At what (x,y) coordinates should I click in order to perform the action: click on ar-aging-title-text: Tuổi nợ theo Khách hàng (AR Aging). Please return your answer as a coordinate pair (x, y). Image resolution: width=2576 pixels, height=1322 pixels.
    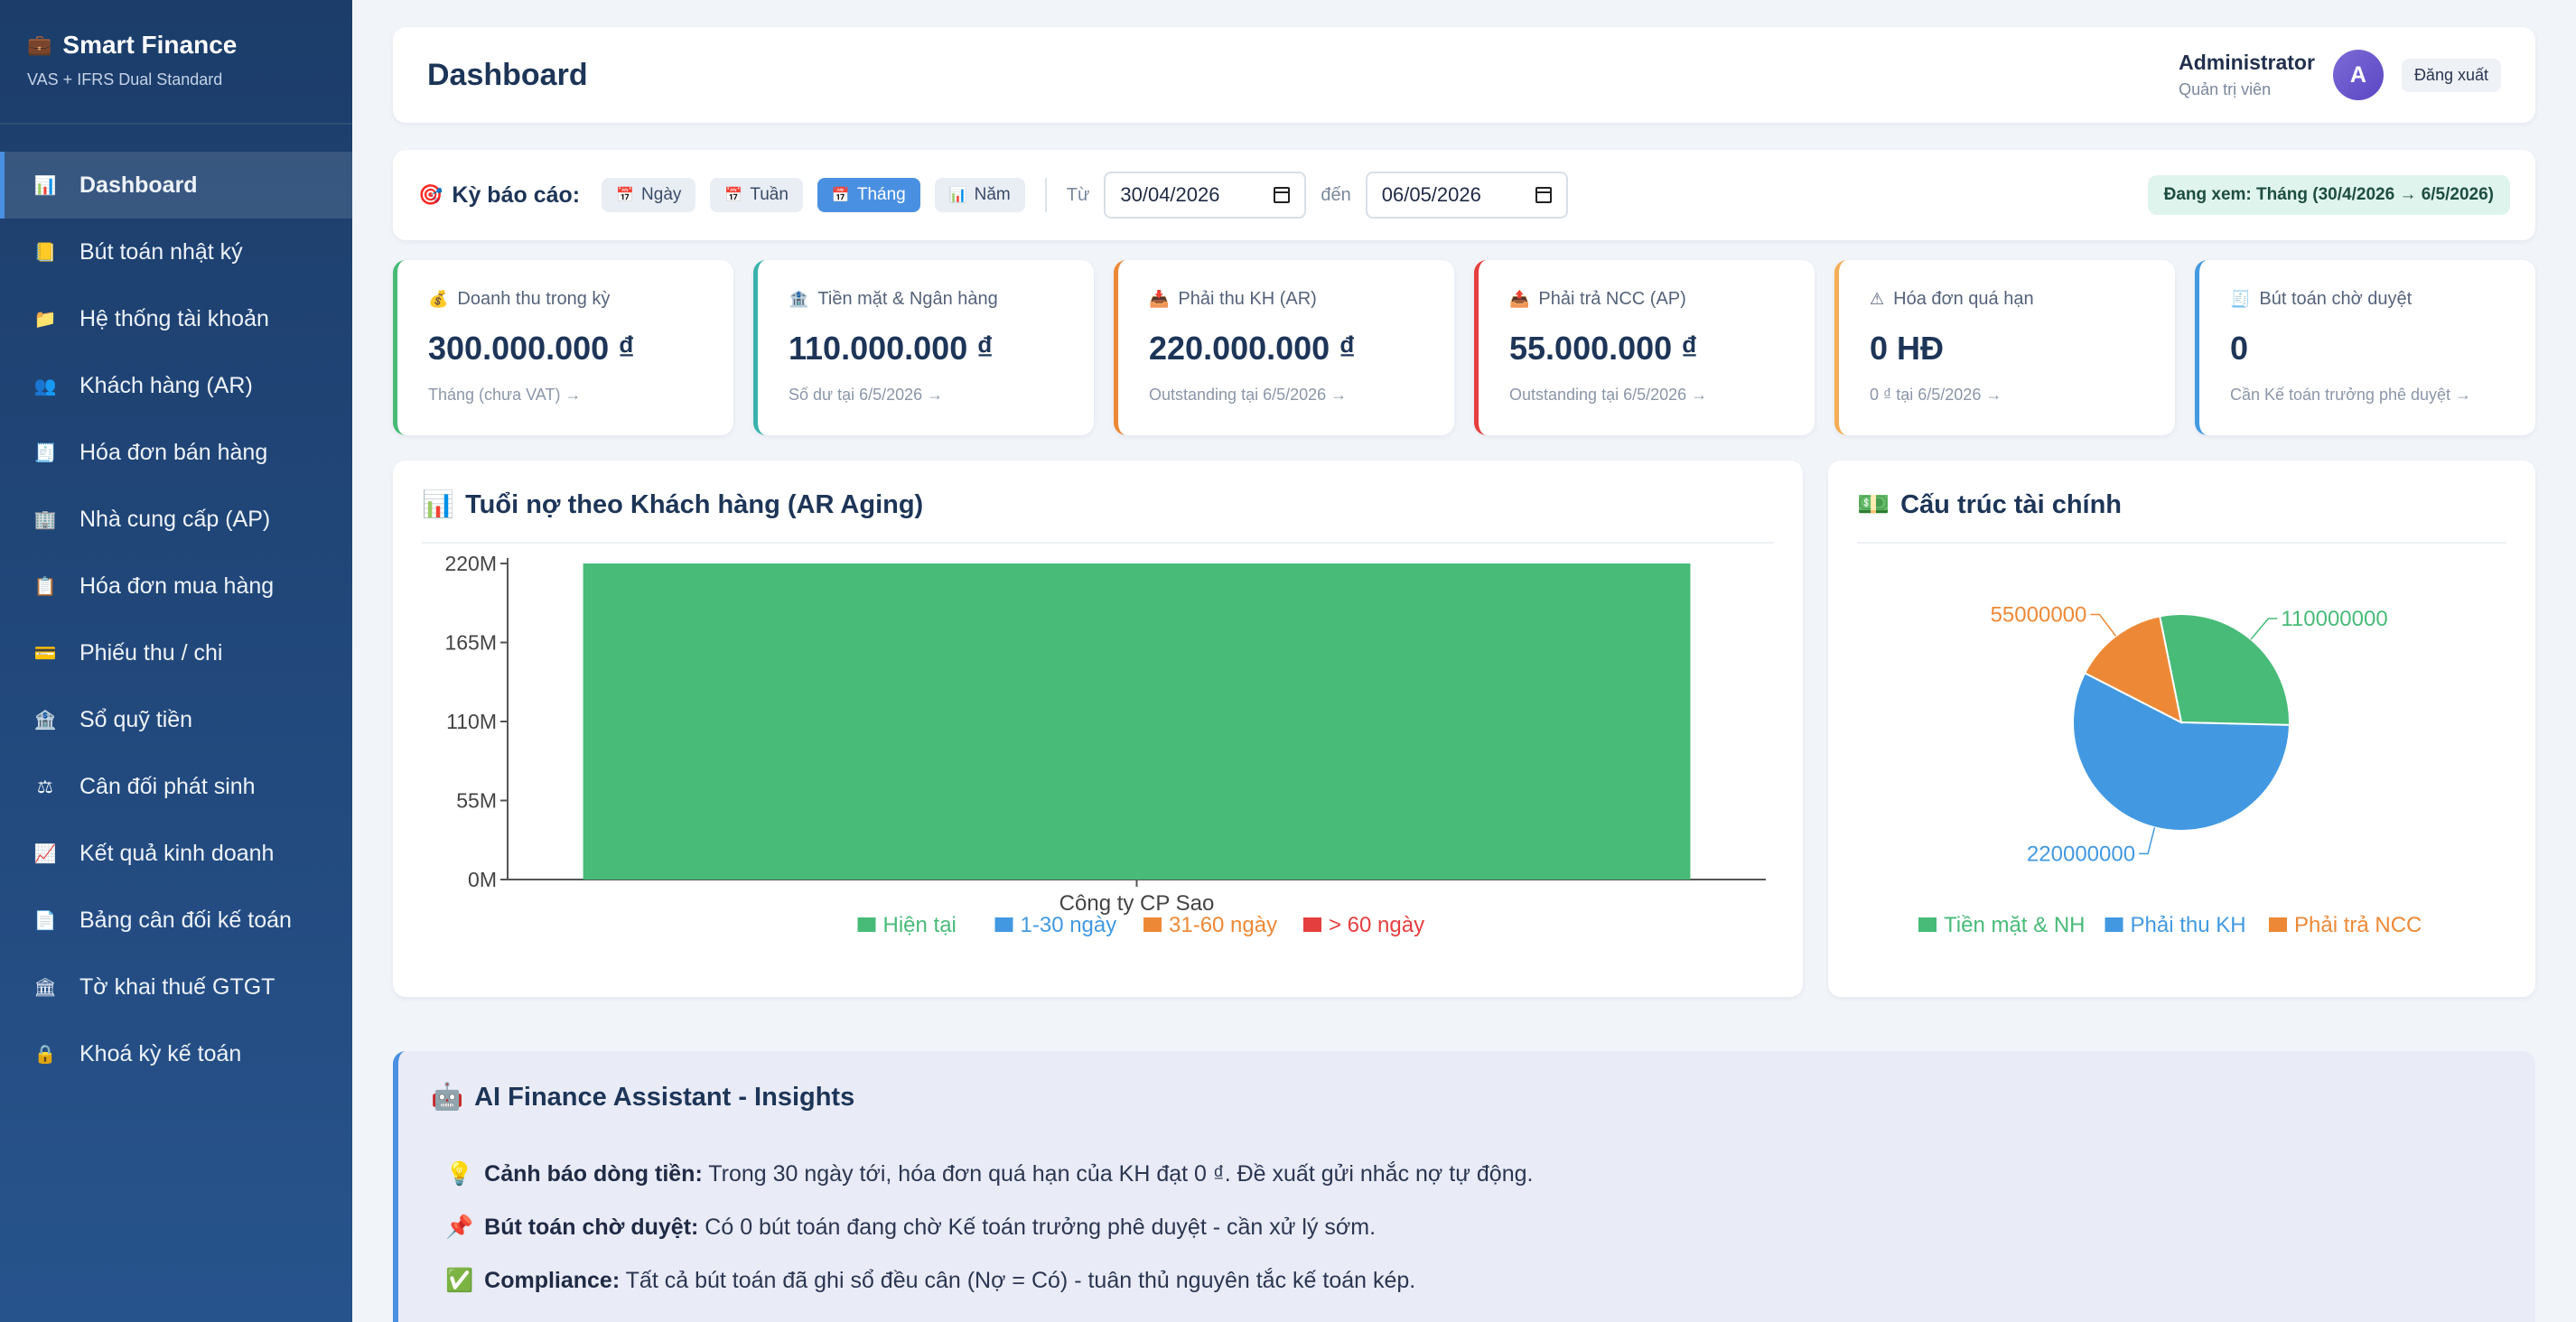
    Looking at the image, I should click on (694, 504).